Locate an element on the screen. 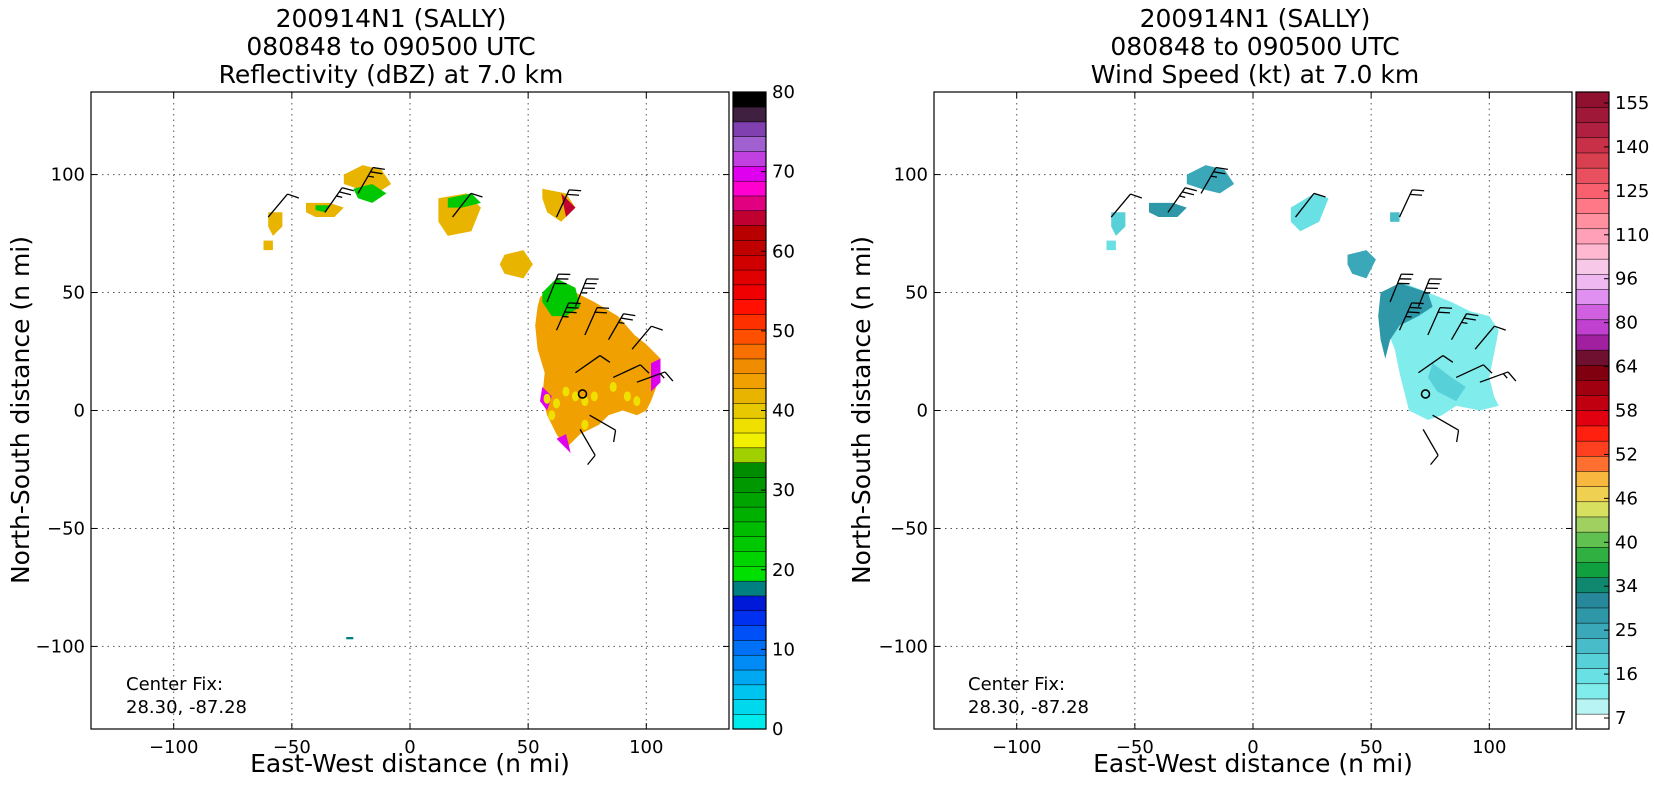  y-axis-label: North-South distance (n mi) is located at coordinates (20, 410).